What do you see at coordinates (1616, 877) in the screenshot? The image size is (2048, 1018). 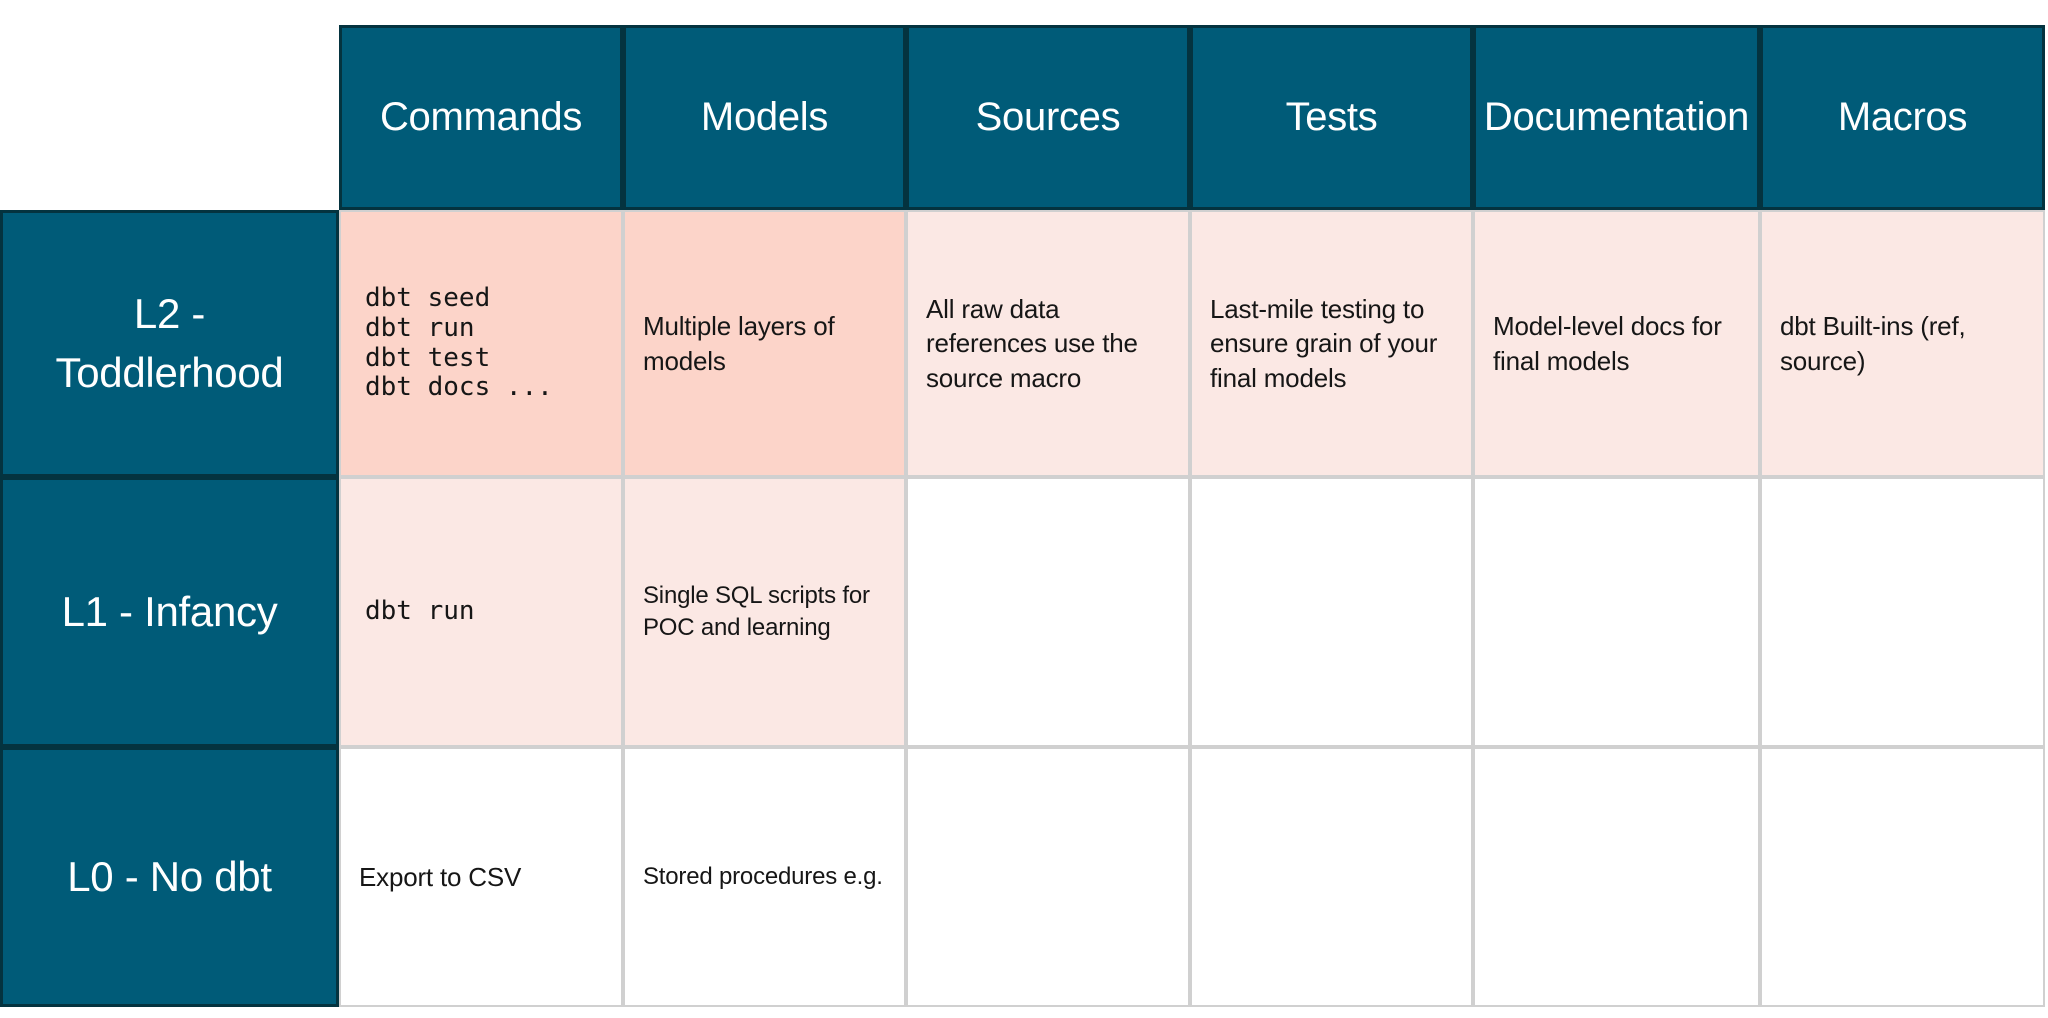 I see `cell-l0-documentation` at bounding box center [1616, 877].